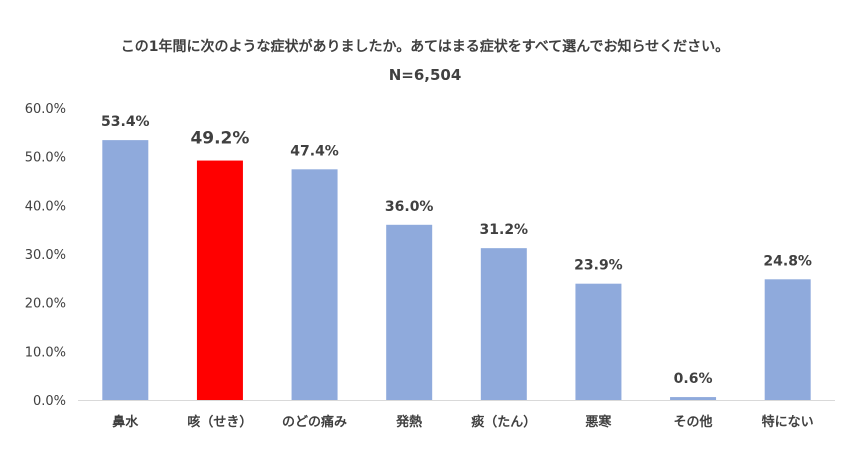 This screenshot has width=850, height=450. Describe the element at coordinates (693, 379) in the screenshot. I see `data-label: 0.6%` at that location.